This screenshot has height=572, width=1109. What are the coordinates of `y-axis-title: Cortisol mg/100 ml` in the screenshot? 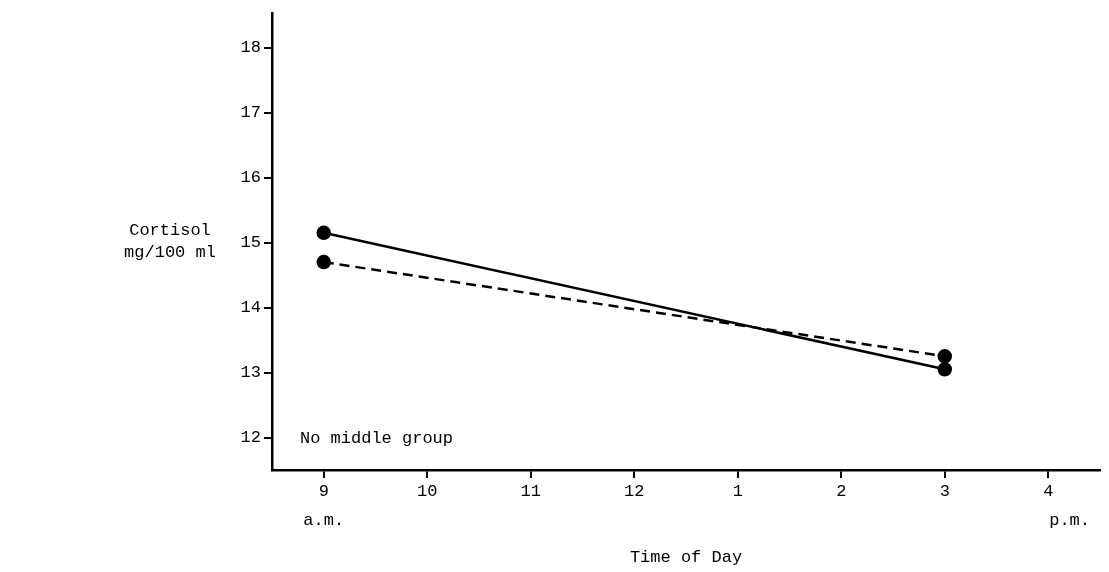 It's located at (170, 242).